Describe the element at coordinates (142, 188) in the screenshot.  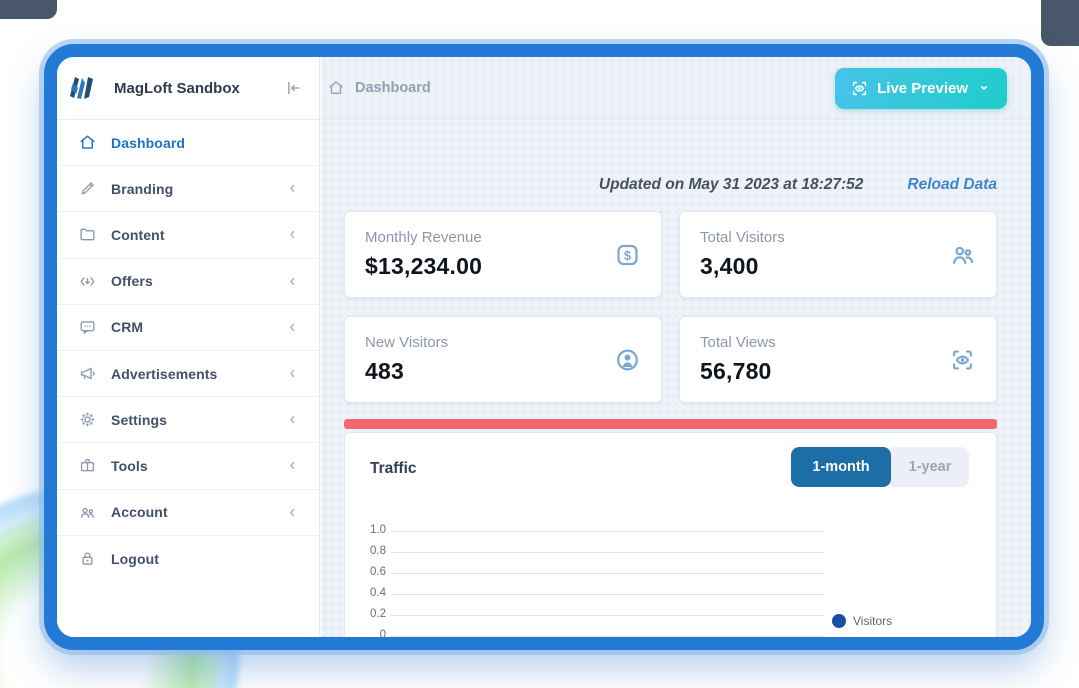
I see `sidebar-item-label: Branding` at that location.